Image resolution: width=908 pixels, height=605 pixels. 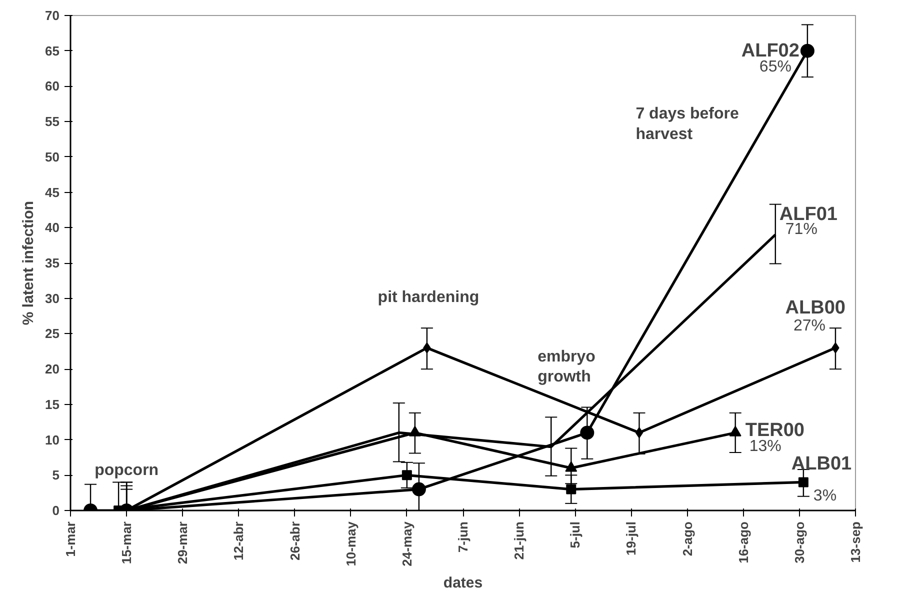 I want to click on annotation: embryo growth, so click(x=567, y=367).